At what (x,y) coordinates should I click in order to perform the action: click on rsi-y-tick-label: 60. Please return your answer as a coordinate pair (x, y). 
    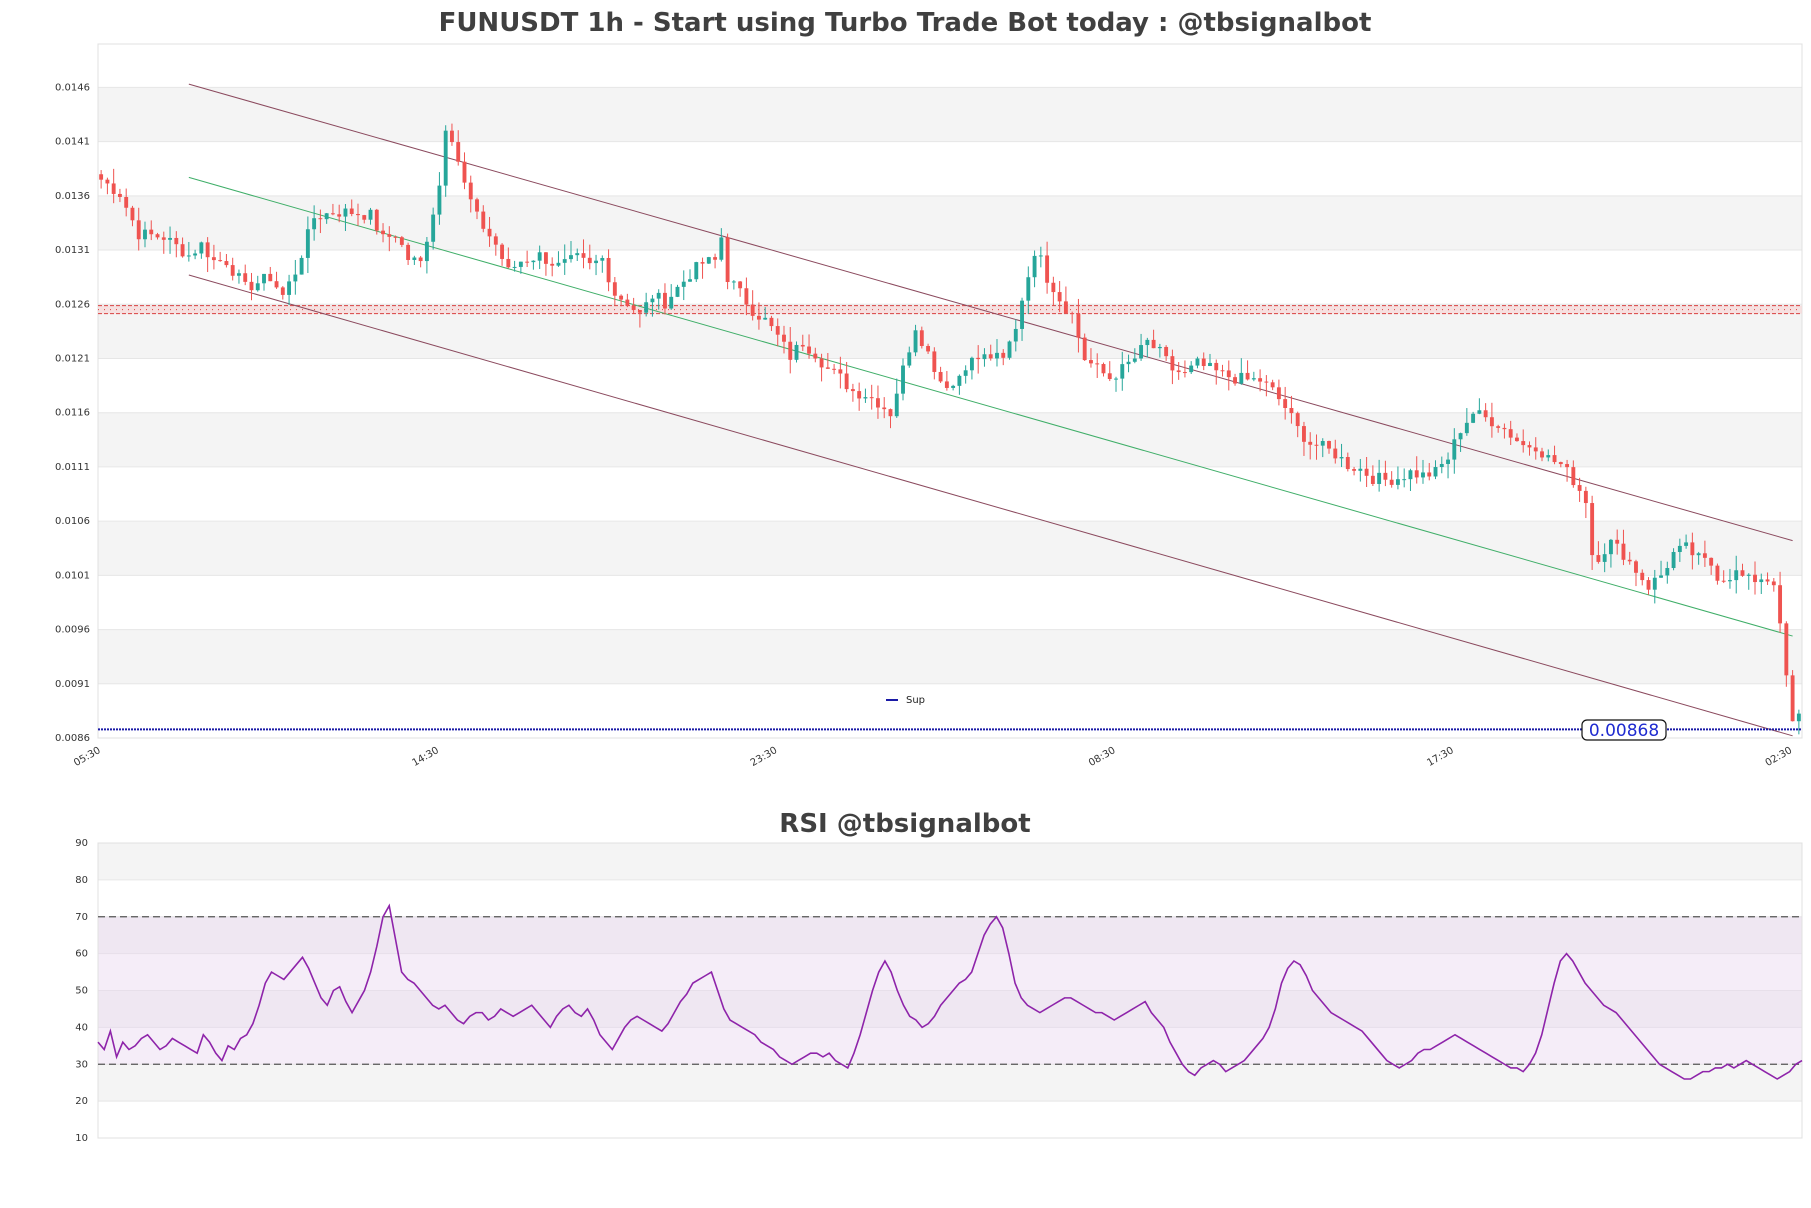
    Looking at the image, I should click on (81, 954).